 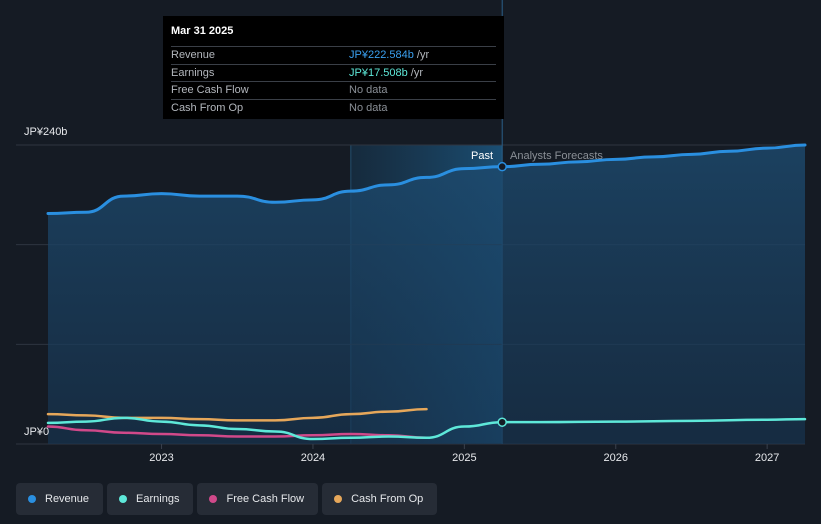 What do you see at coordinates (202, 31) in the screenshot?
I see `tooltip-date: Mar 31 2025` at bounding box center [202, 31].